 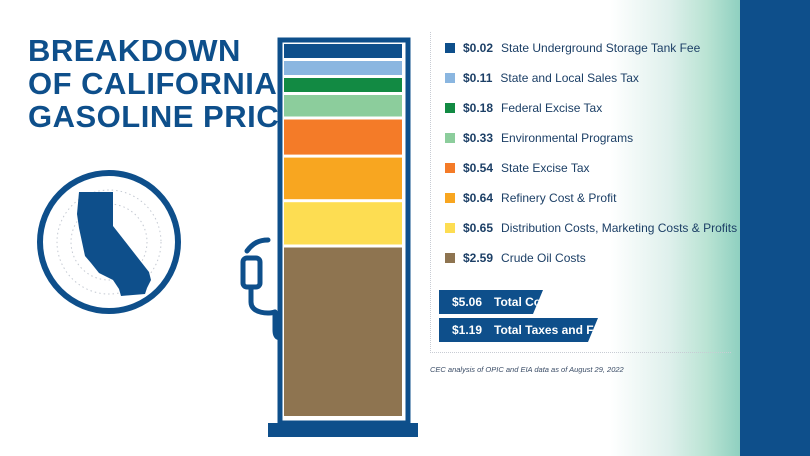 I want to click on legend-item-2: $0.11 State and Local Sales Tax, so click(x=542, y=78).